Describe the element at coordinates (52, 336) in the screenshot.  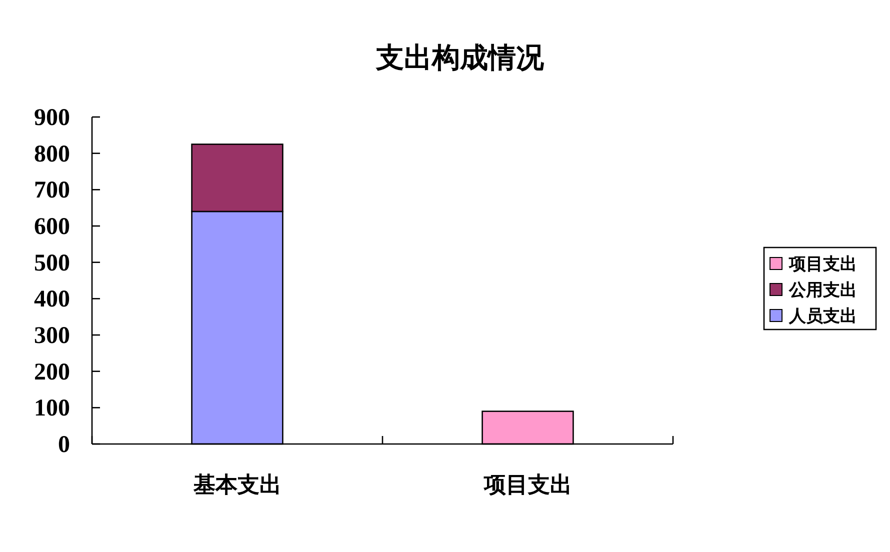
I see `y-tick-label: 300` at that location.